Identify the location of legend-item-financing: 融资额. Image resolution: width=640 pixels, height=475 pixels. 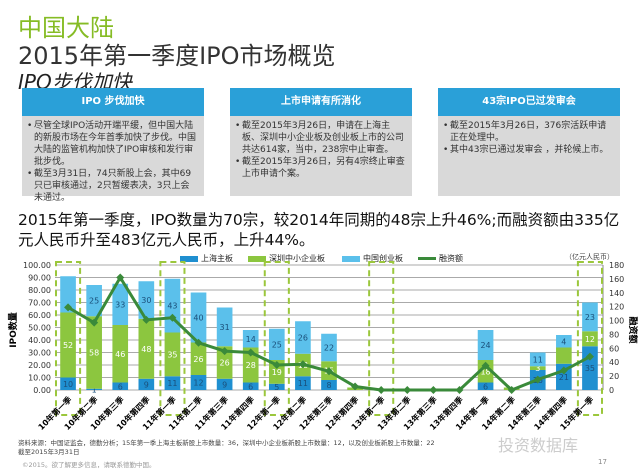
(440, 258).